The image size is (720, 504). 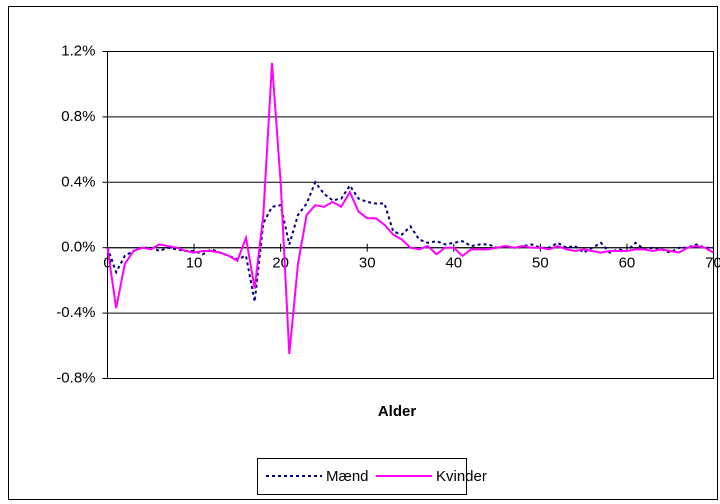 I want to click on x-axis-title: Alder, so click(x=397, y=411).